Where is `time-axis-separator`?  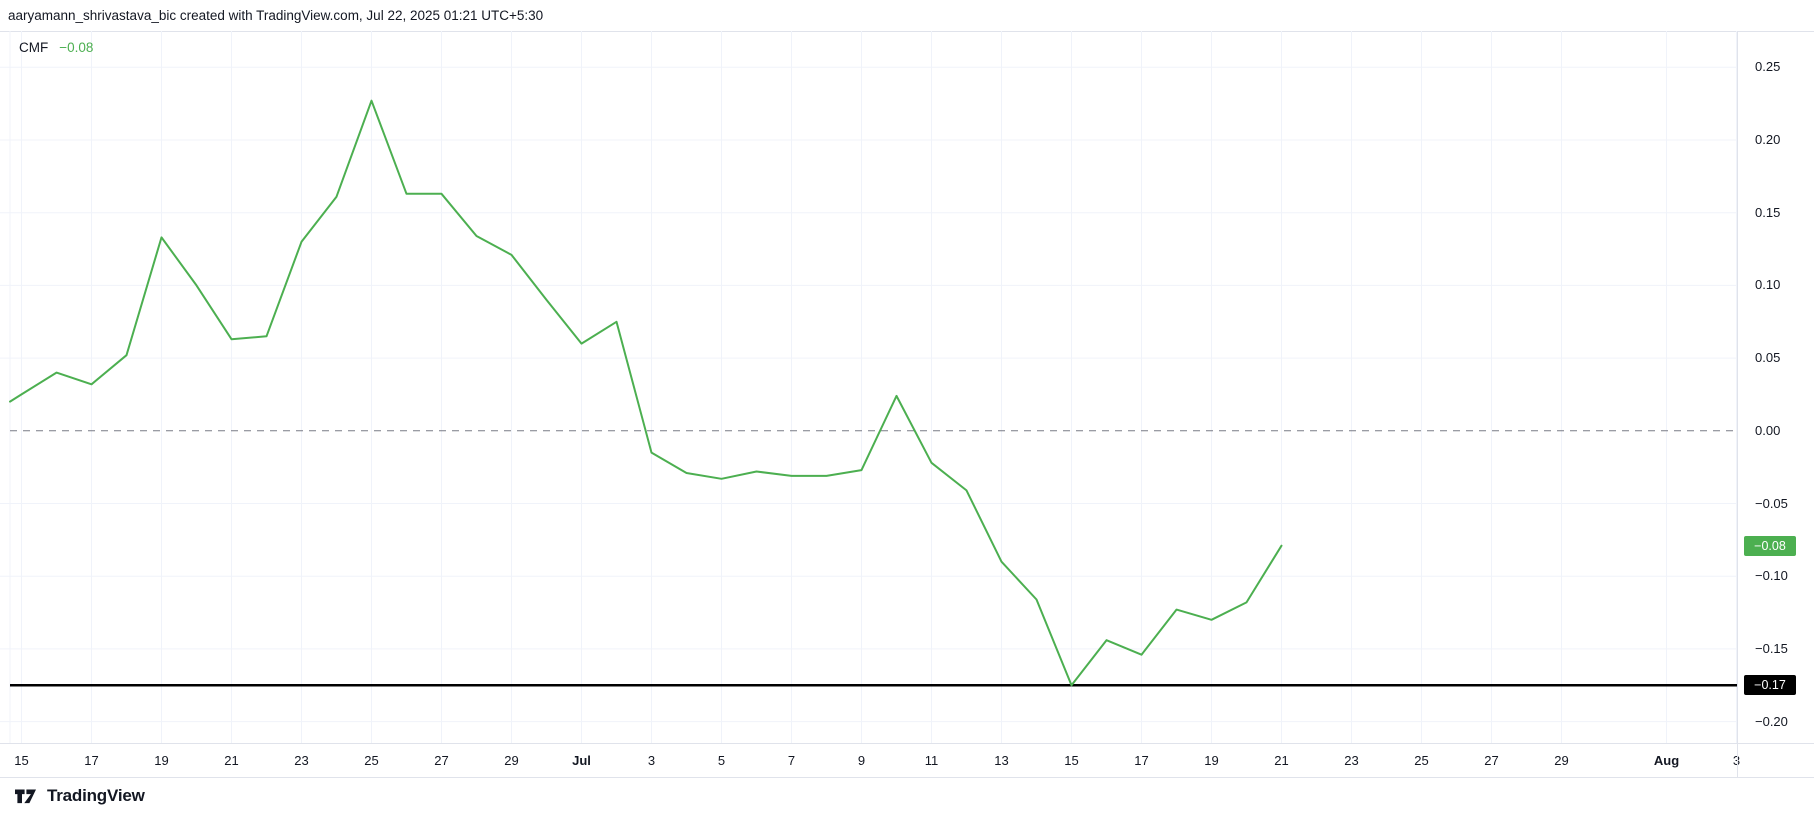
time-axis-separator is located at coordinates (907, 777).